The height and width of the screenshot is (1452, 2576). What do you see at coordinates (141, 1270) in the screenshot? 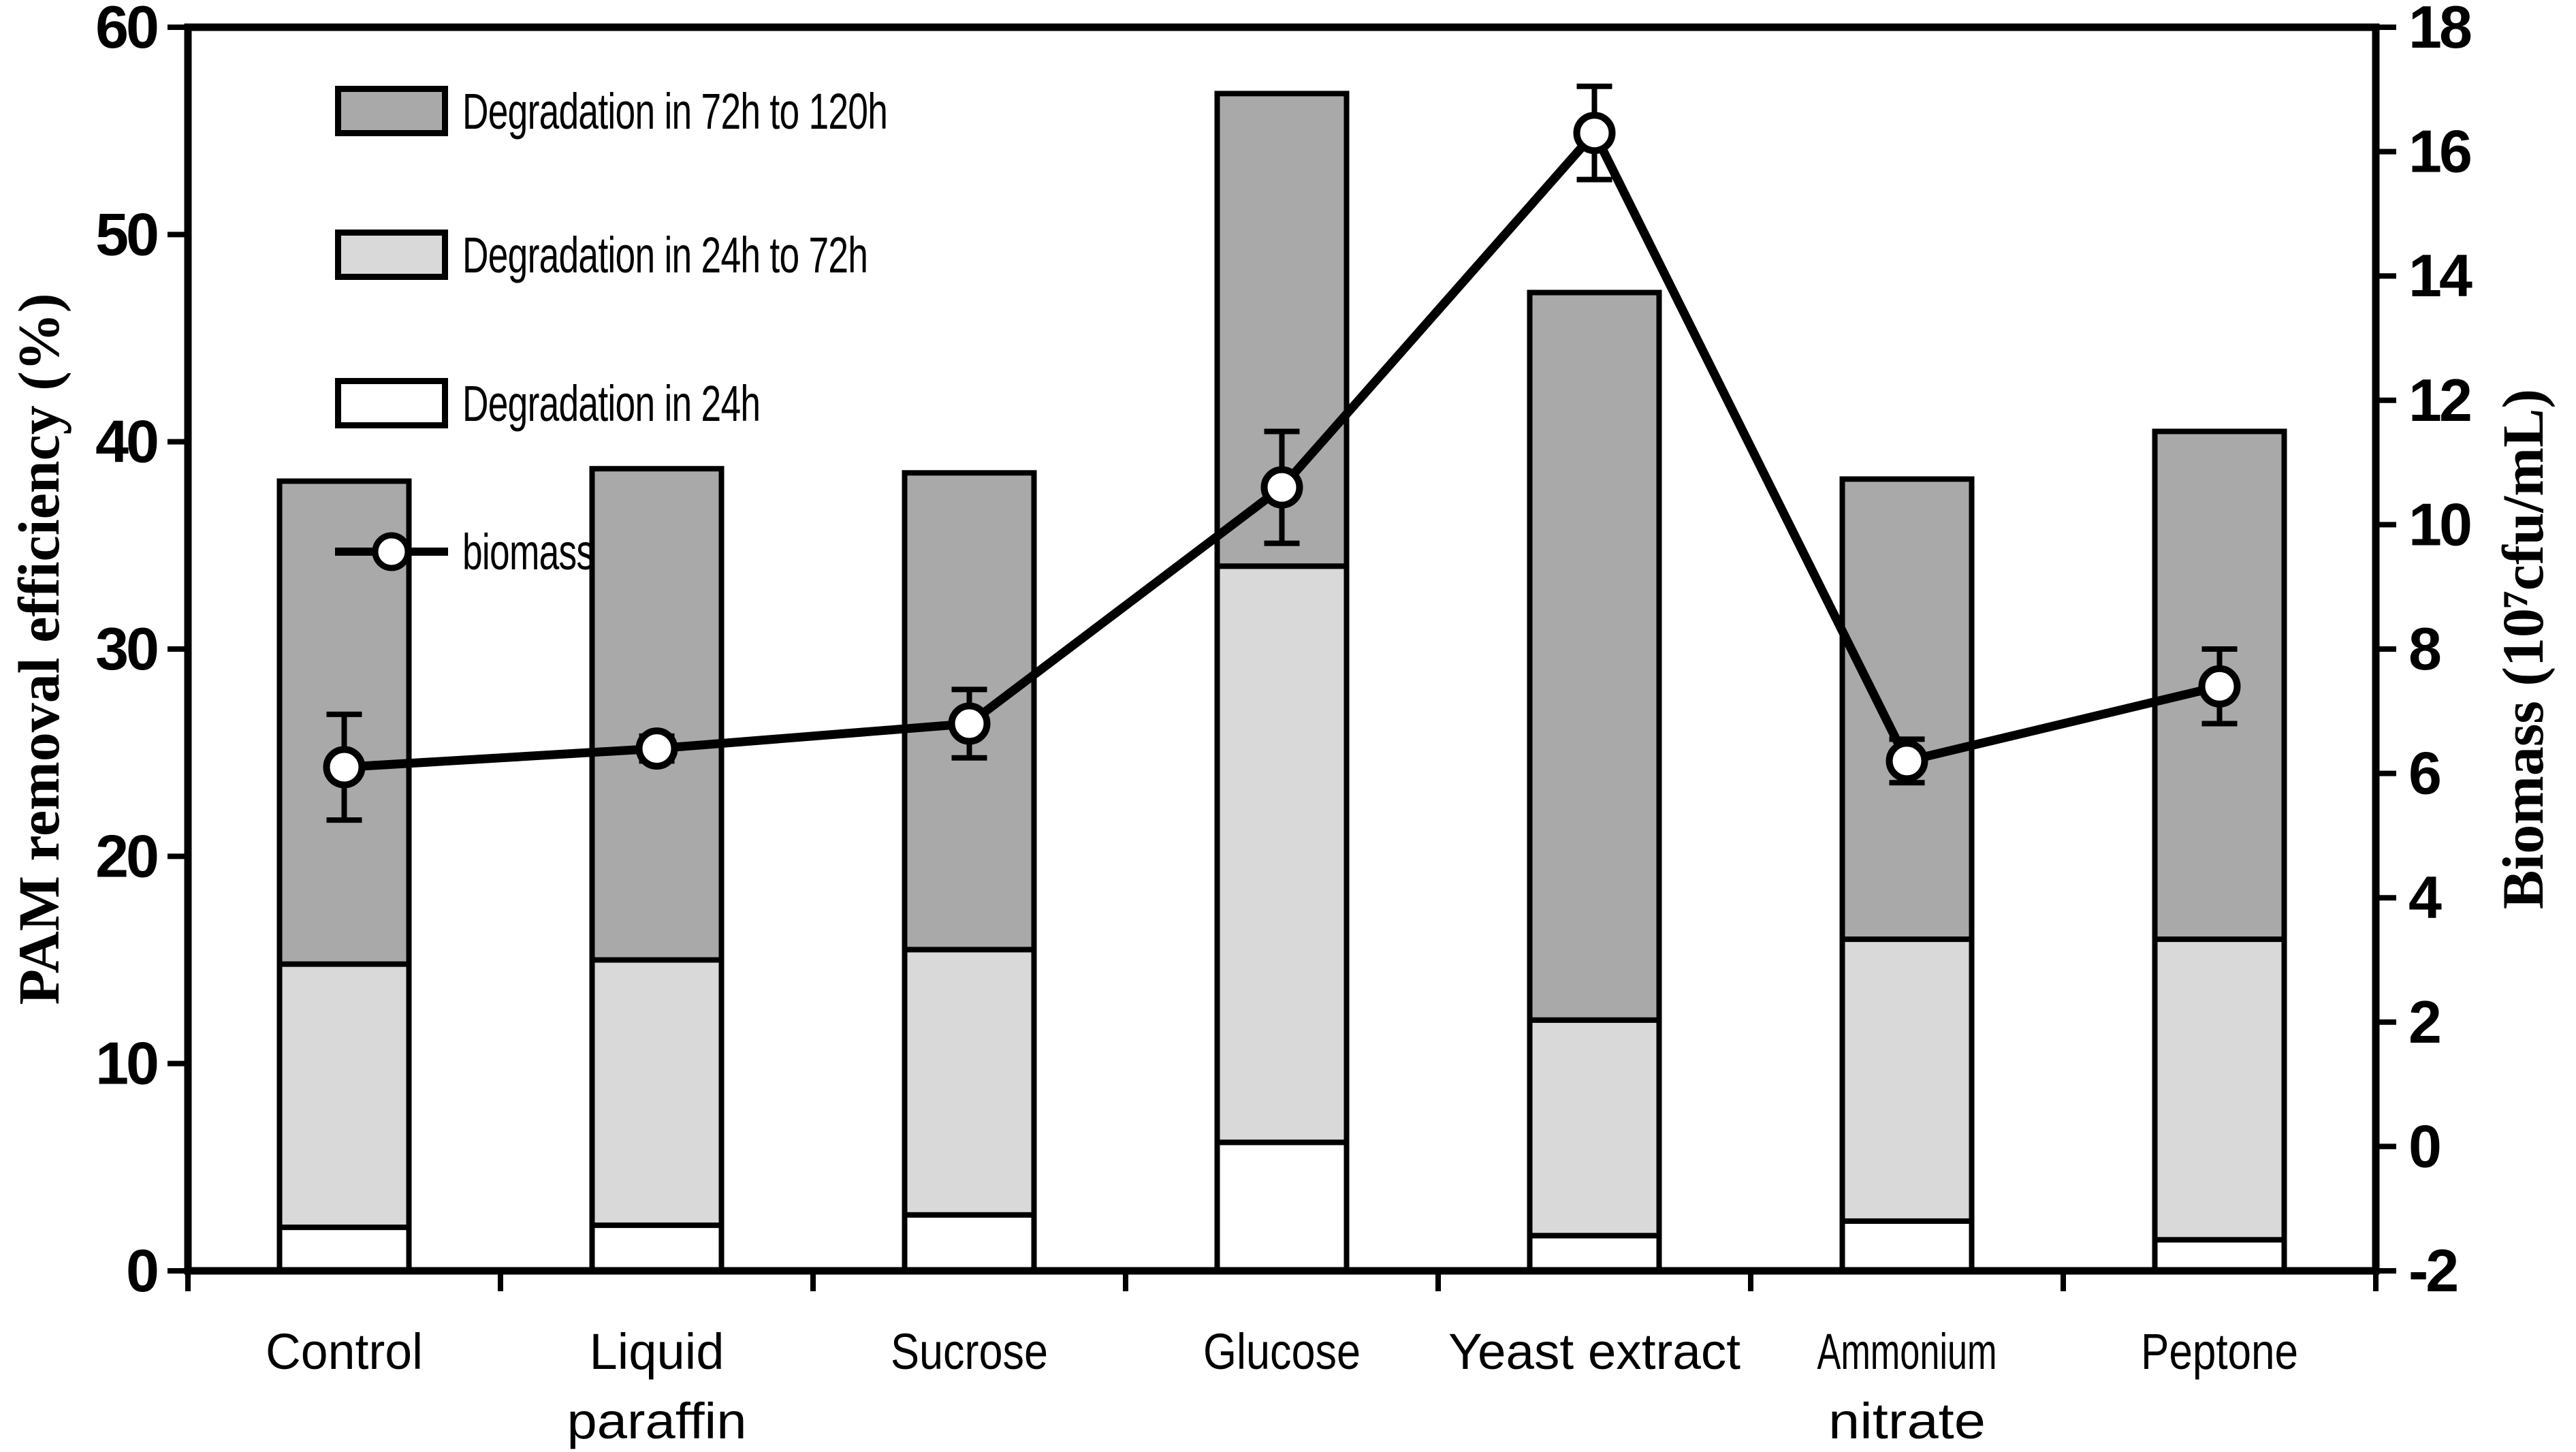
I see `left-tick-label: 0` at bounding box center [141, 1270].